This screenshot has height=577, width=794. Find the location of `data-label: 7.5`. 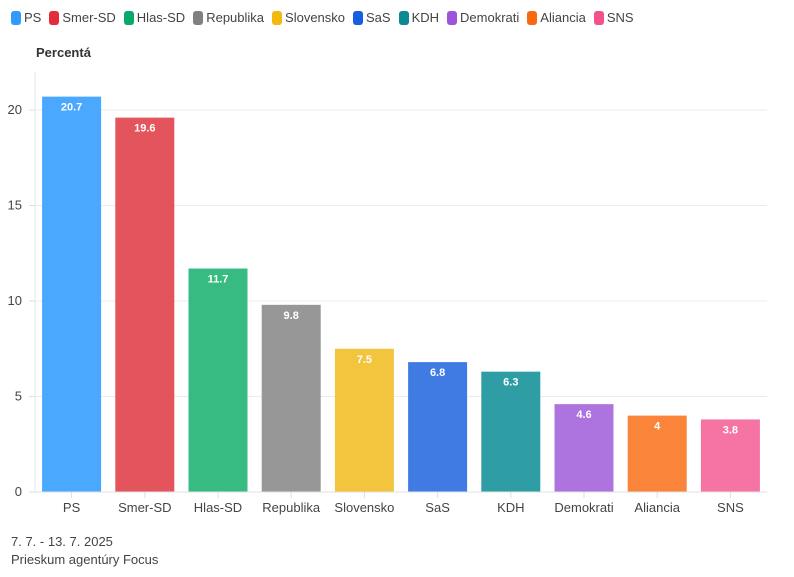

data-label: 7.5 is located at coordinates (364, 360).